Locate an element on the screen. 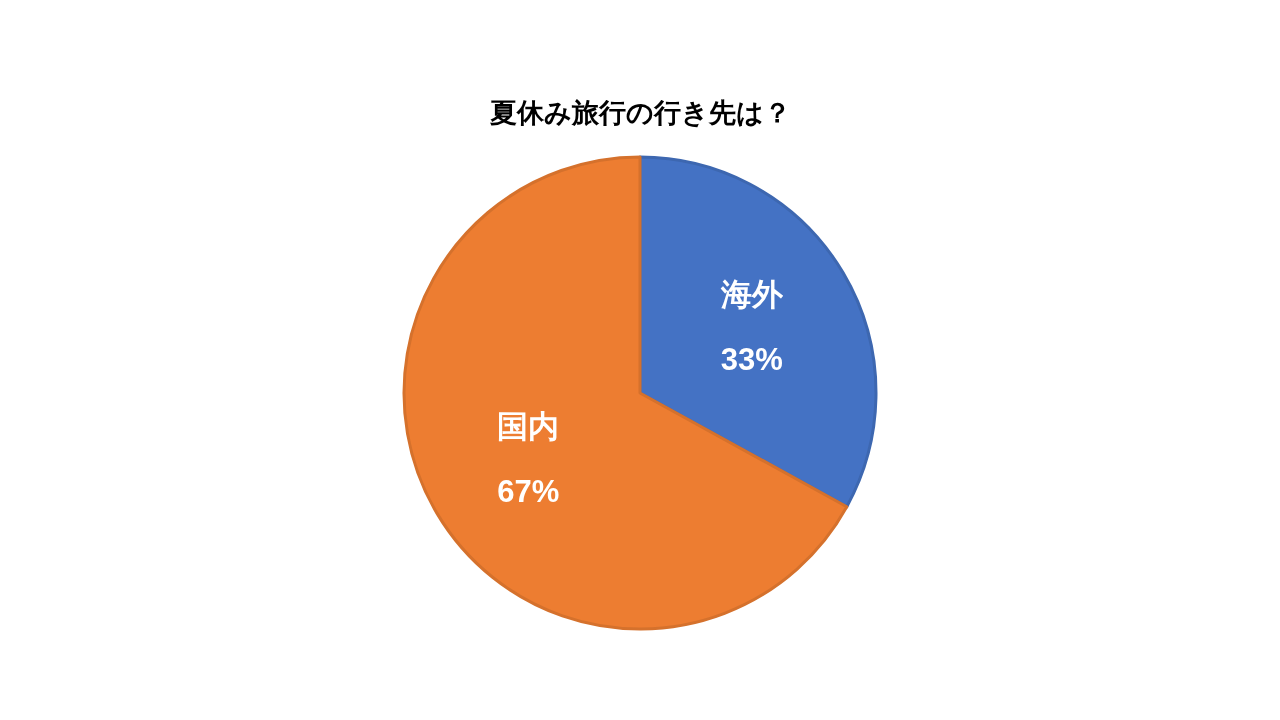 The image size is (1280, 720). label: 海外 is located at coordinates (751, 294).